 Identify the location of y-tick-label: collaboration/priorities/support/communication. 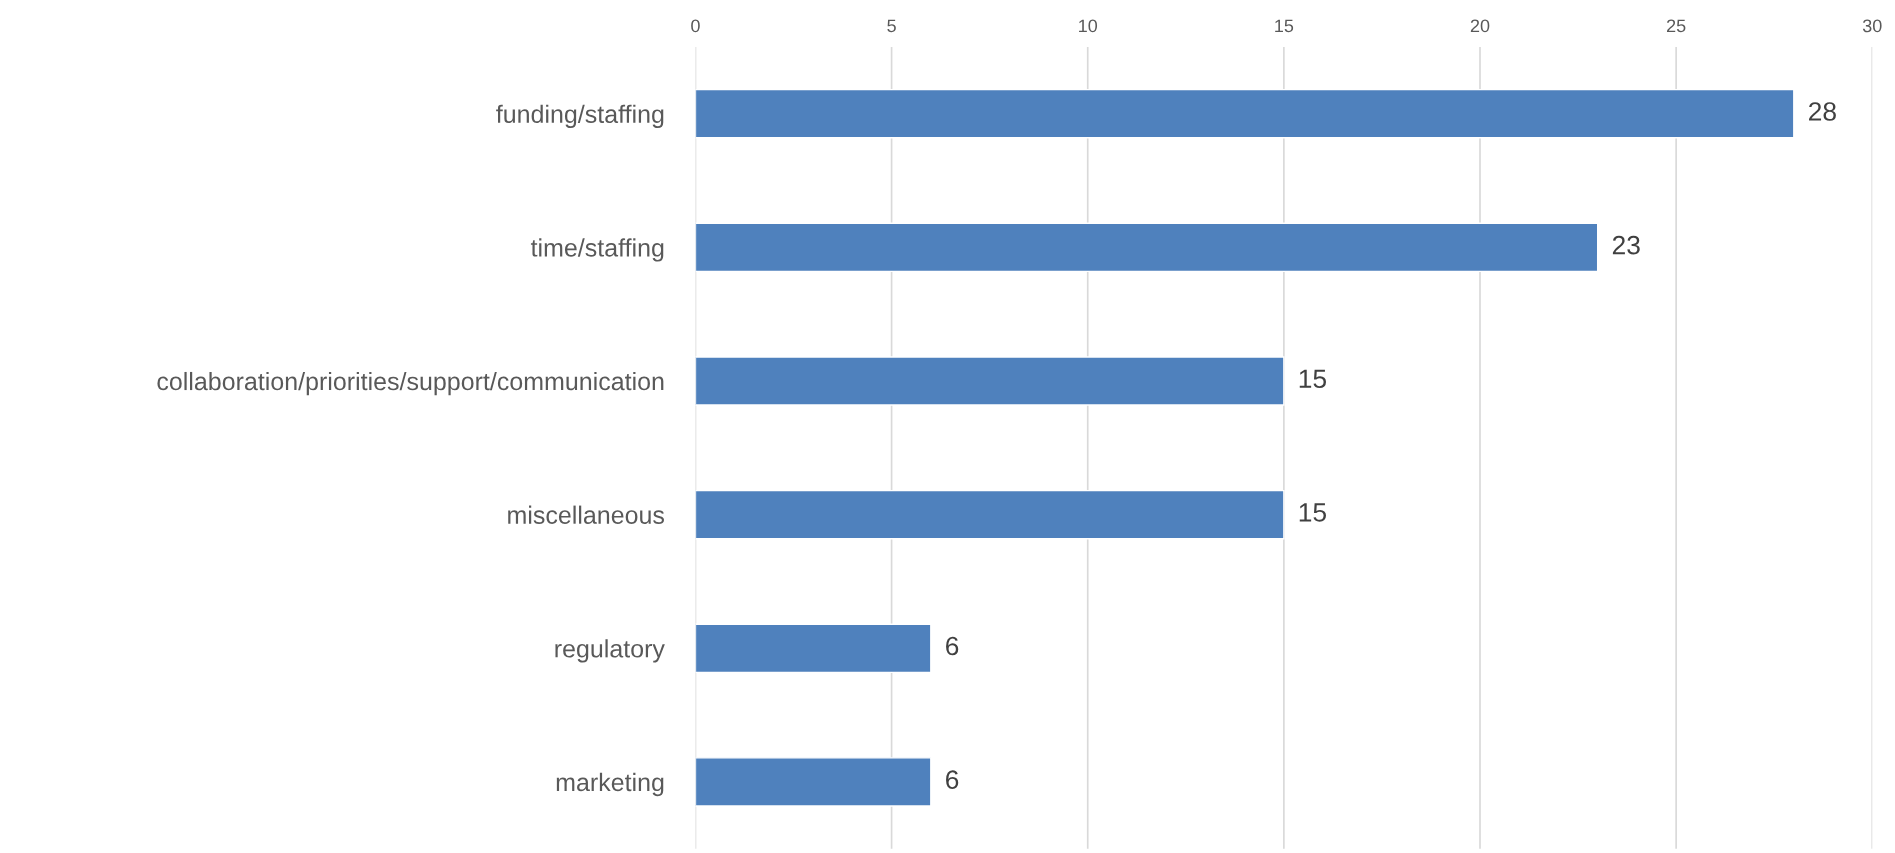
(410, 383).